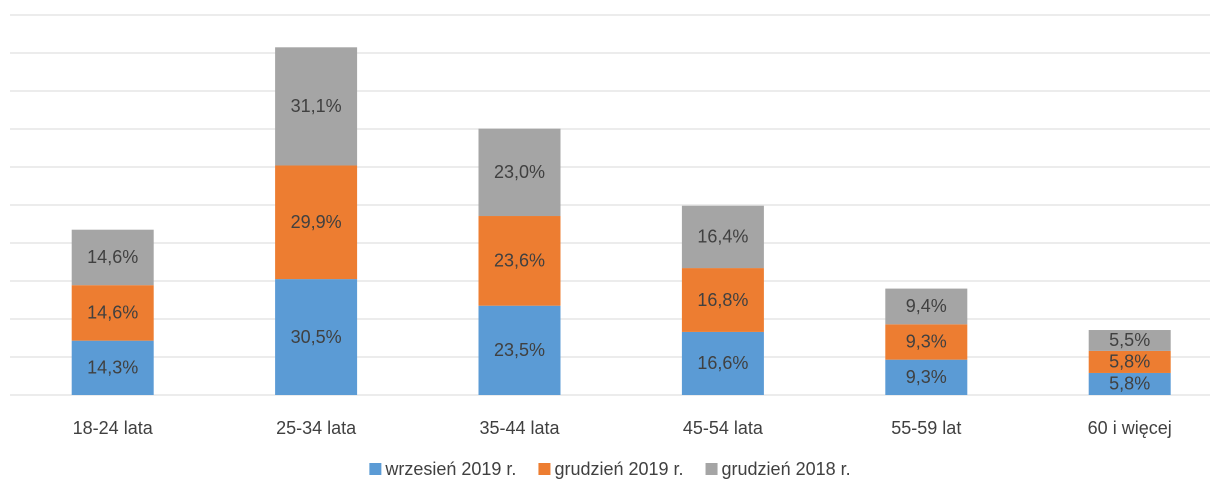 This screenshot has height=488, width=1221. I want to click on data-label: 29,9%, so click(316, 222).